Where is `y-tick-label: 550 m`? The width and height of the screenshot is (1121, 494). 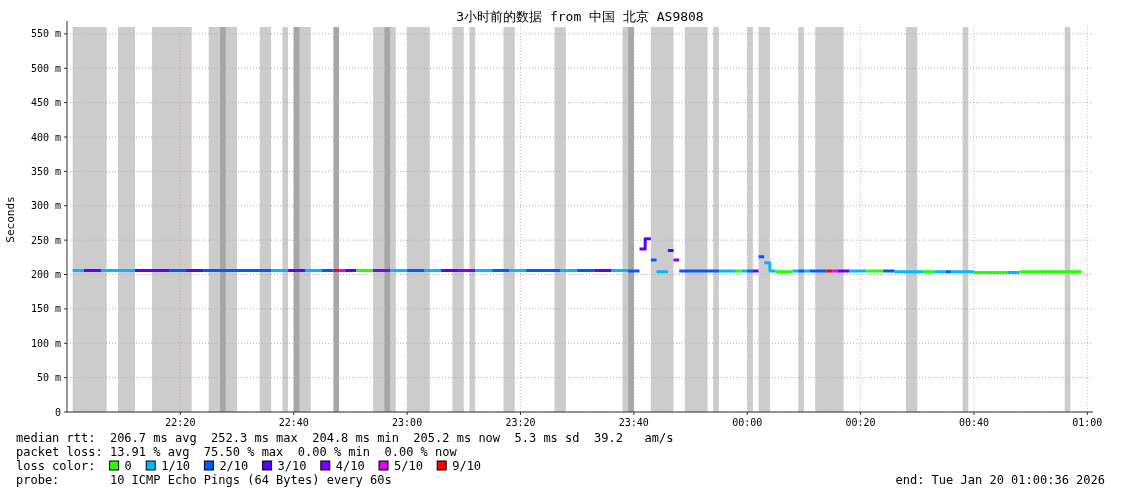 y-tick-label: 550 m is located at coordinates (45, 34).